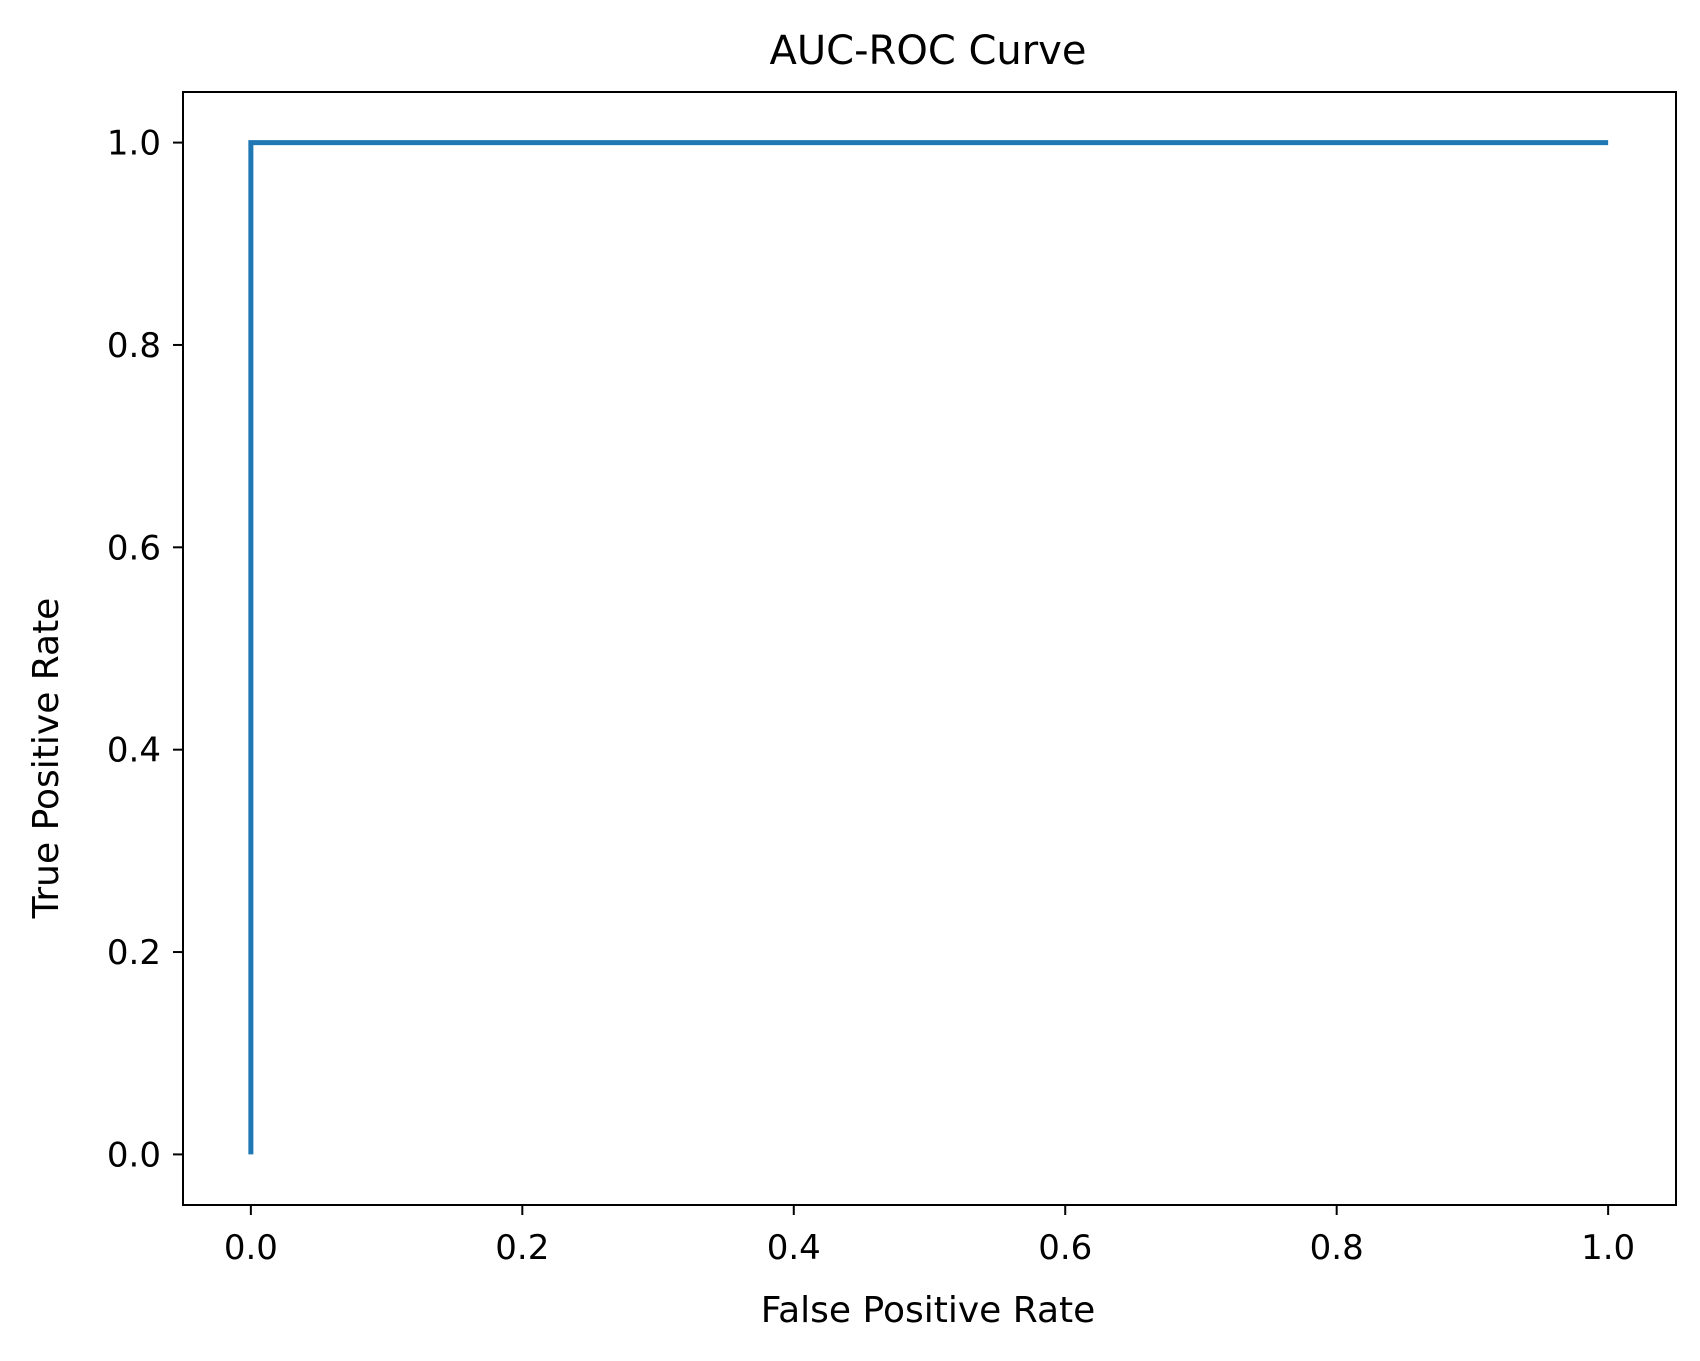  I want to click on x-tick-label: 0.6, so click(1065, 1248).